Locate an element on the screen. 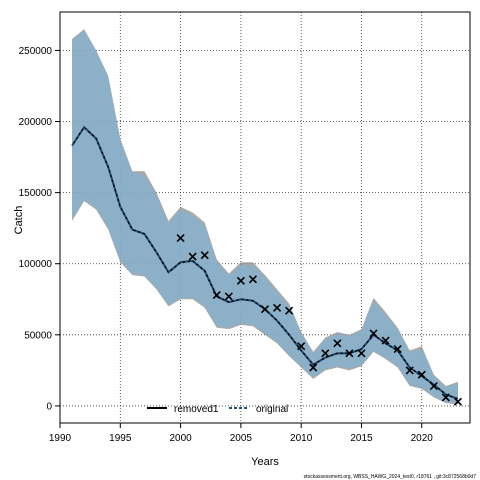 The image size is (480, 480). y-axis-title: Catch is located at coordinates (19, 220).